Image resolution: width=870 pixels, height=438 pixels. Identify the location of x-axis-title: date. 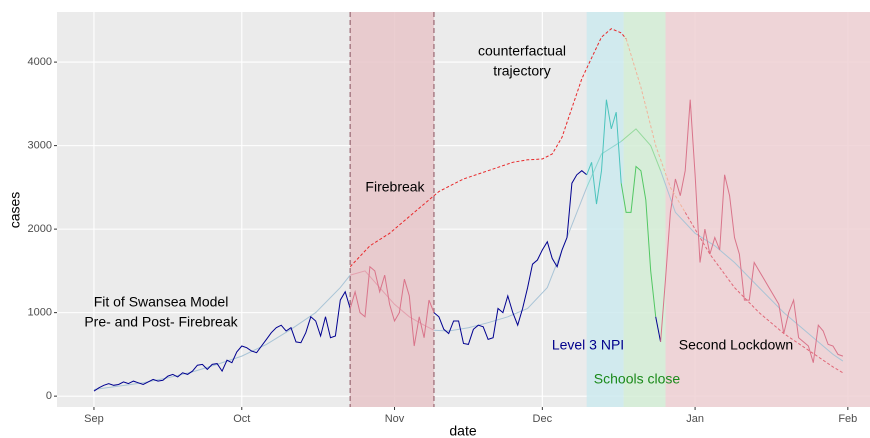
(462, 430).